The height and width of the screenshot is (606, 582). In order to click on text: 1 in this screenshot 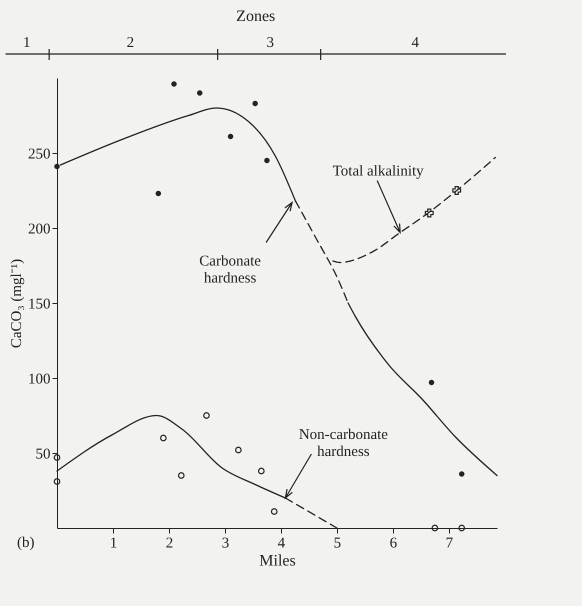, I will do `click(27, 43)`.